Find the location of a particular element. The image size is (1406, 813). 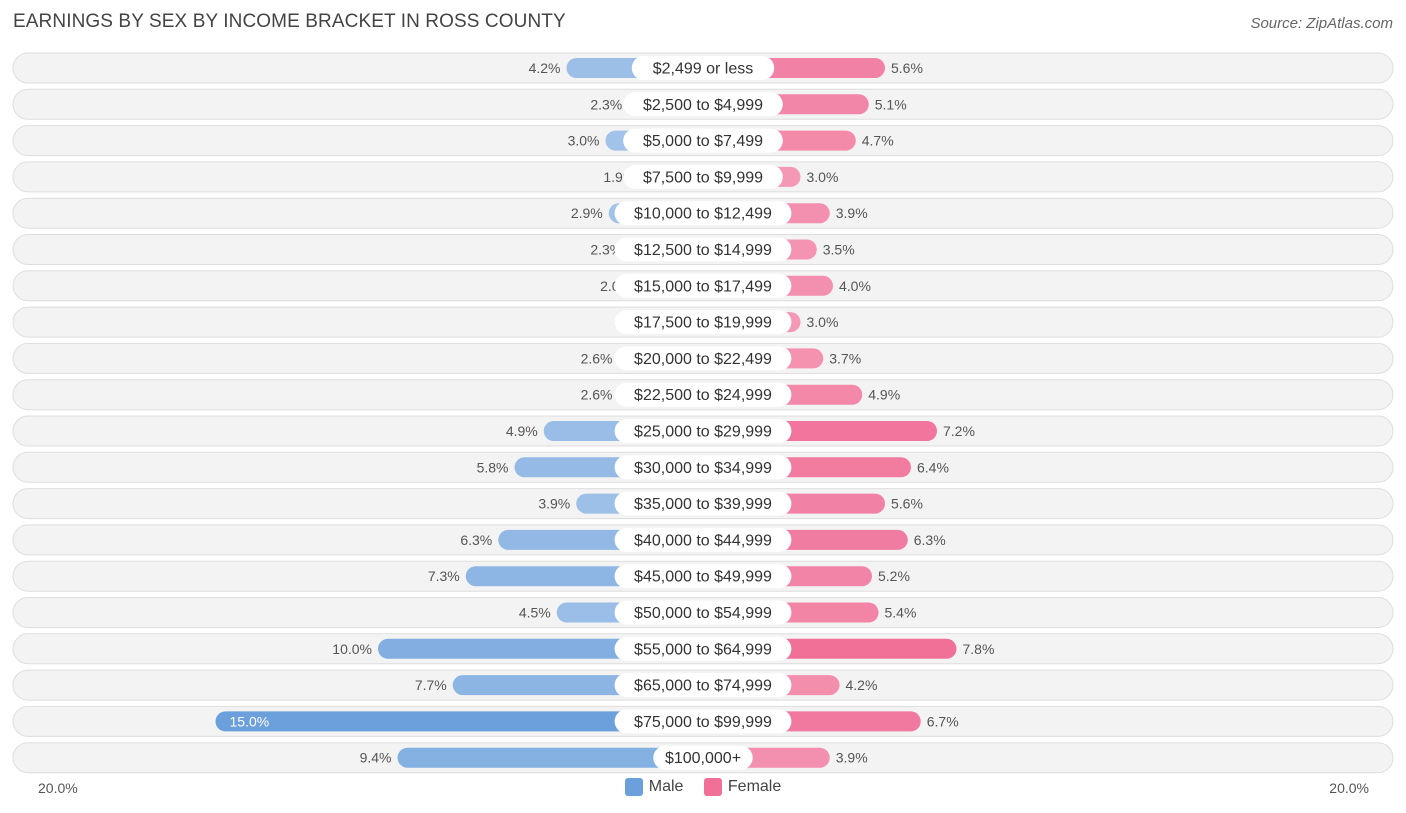

value-label-male: 3.0% is located at coordinates (584, 141).